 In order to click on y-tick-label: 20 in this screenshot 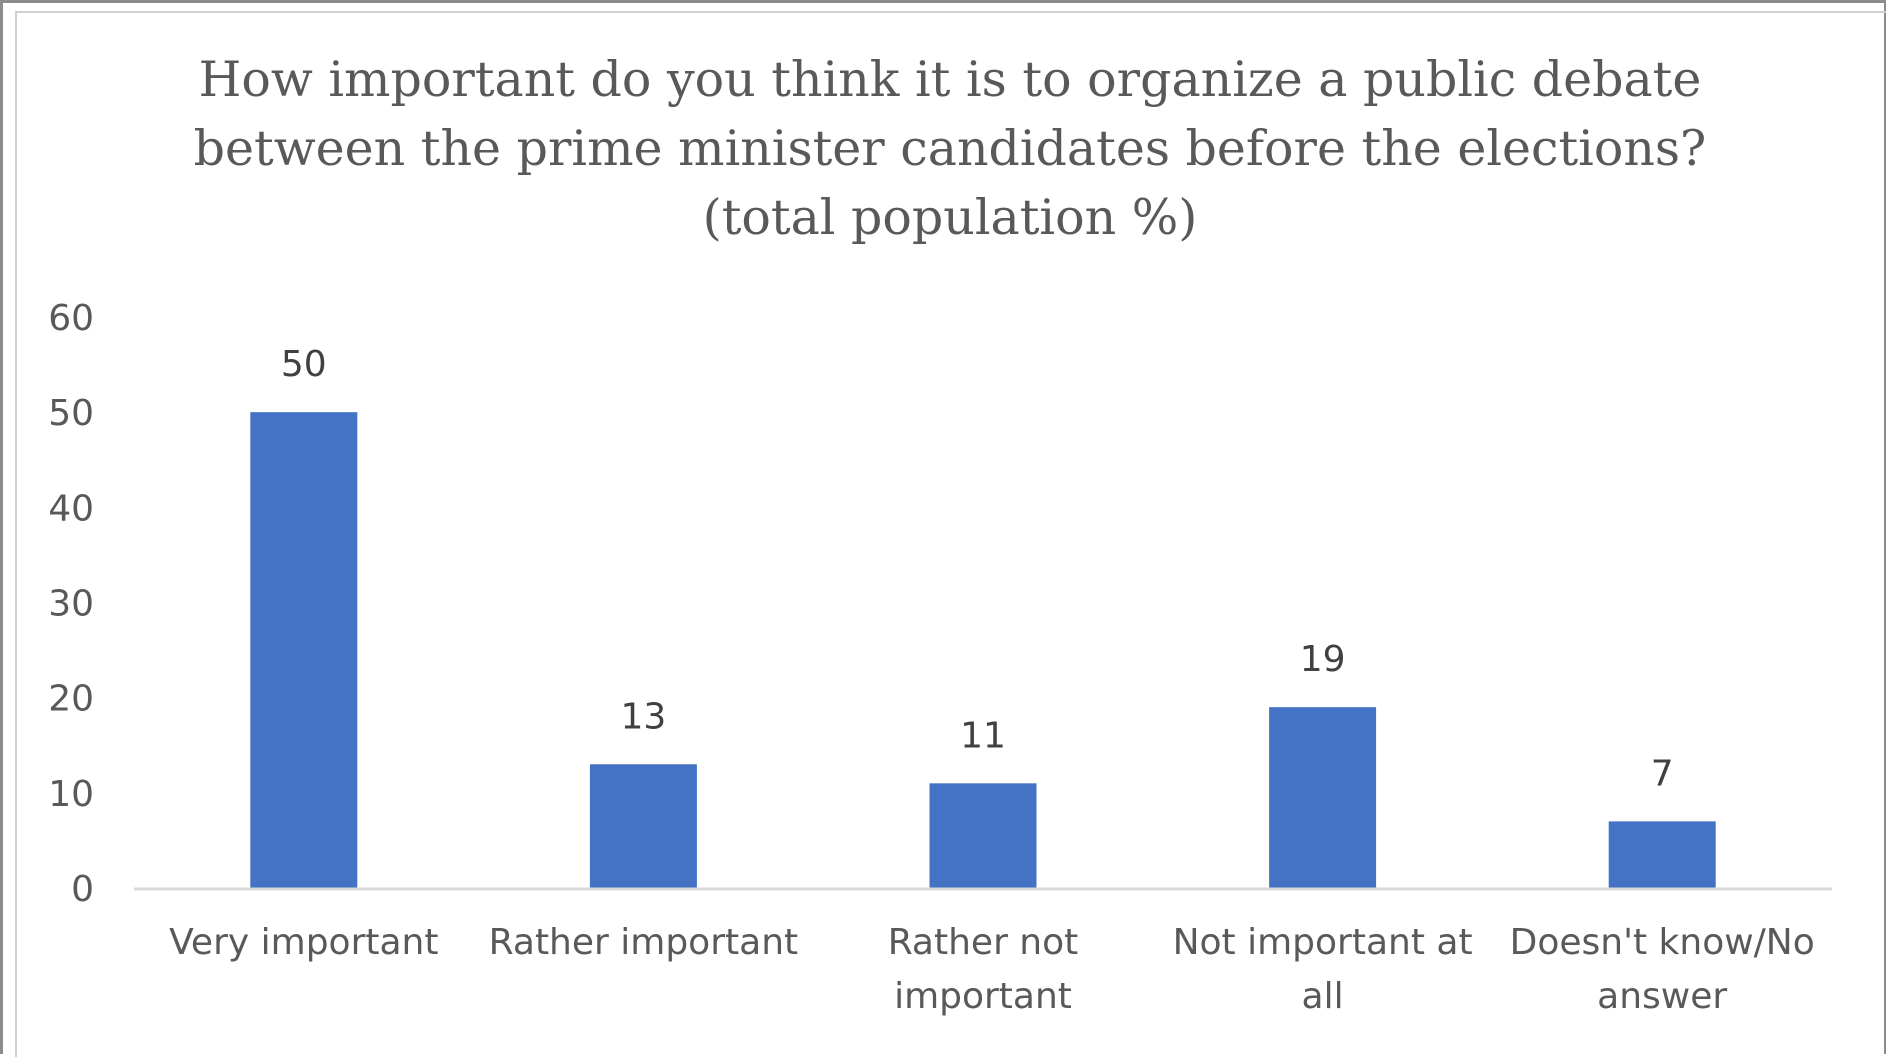, I will do `click(71, 699)`.